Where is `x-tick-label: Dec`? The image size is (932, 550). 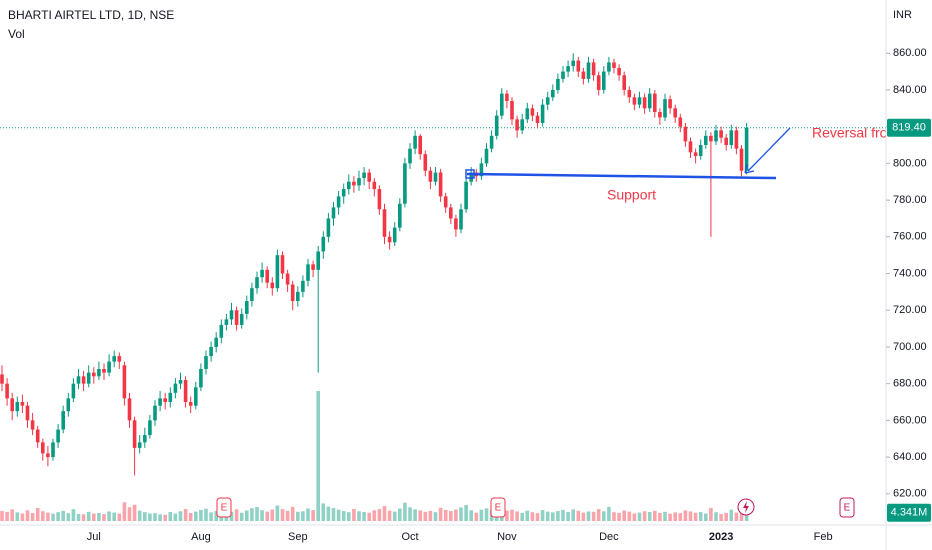
x-tick-label: Dec is located at coordinates (609, 537).